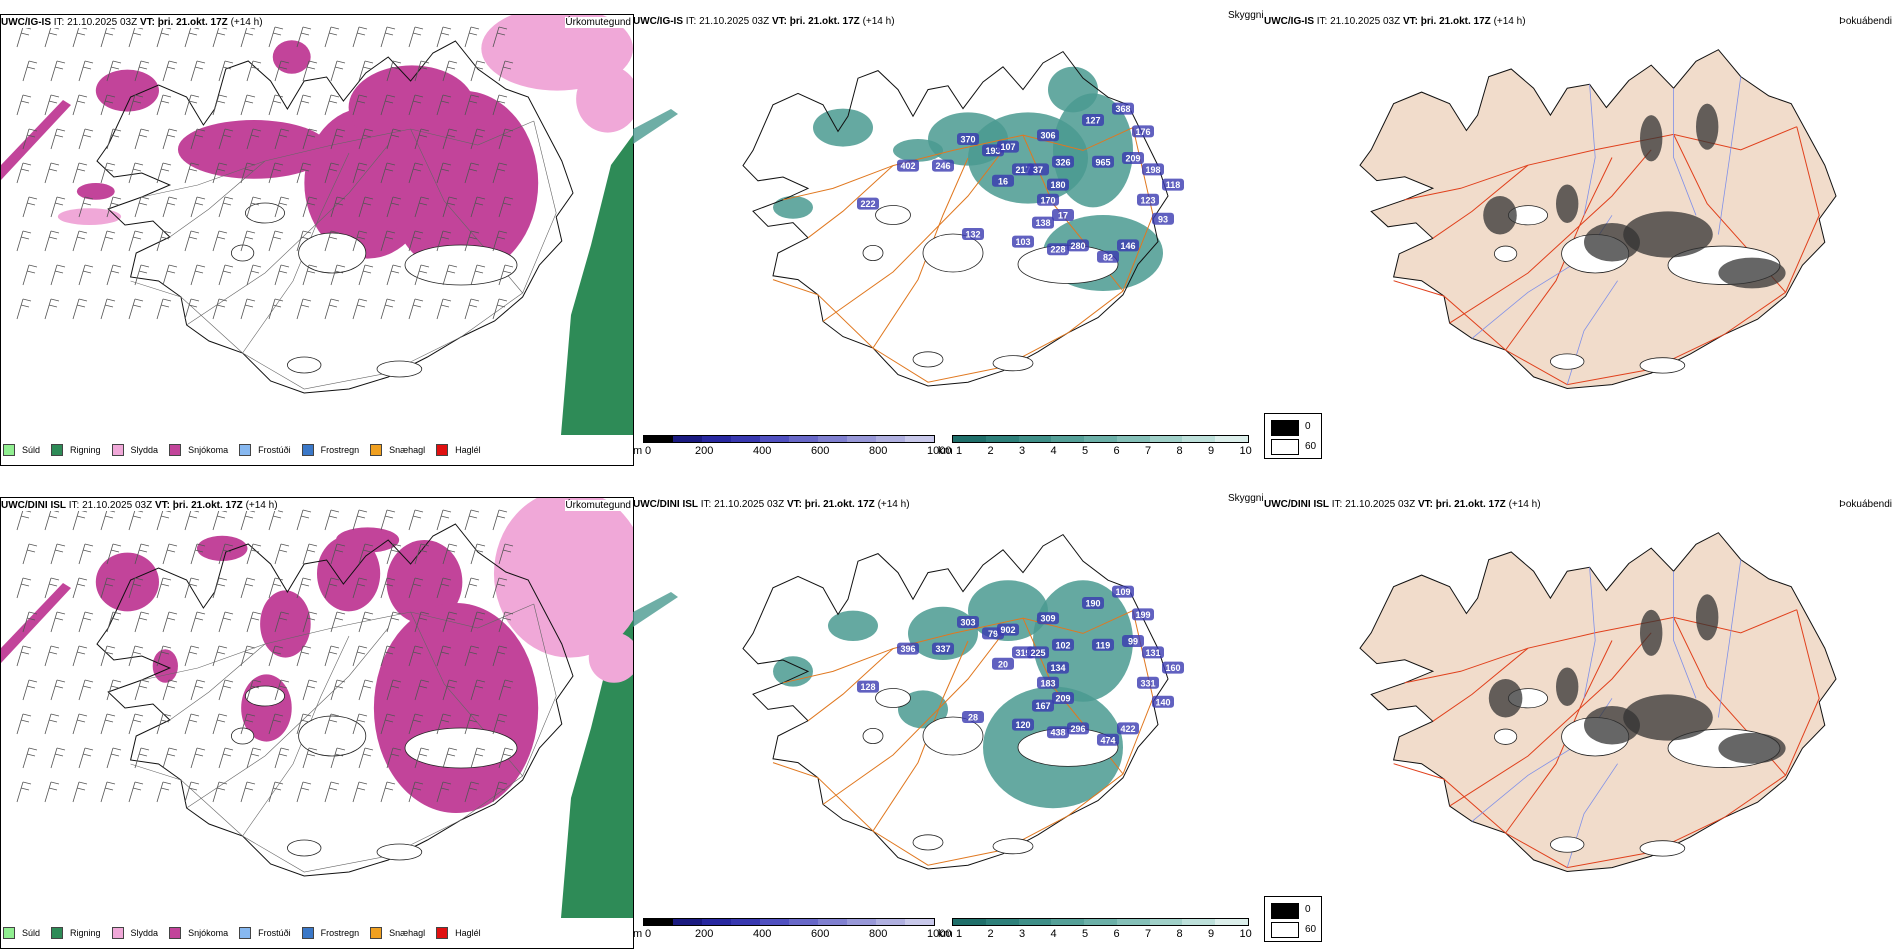 This screenshot has height=950, width=1900. Describe the element at coordinates (1100, 932) in the screenshot. I see `visibility-colorbar: km 1 2 3 4 5 6 7 8 9 10` at that location.